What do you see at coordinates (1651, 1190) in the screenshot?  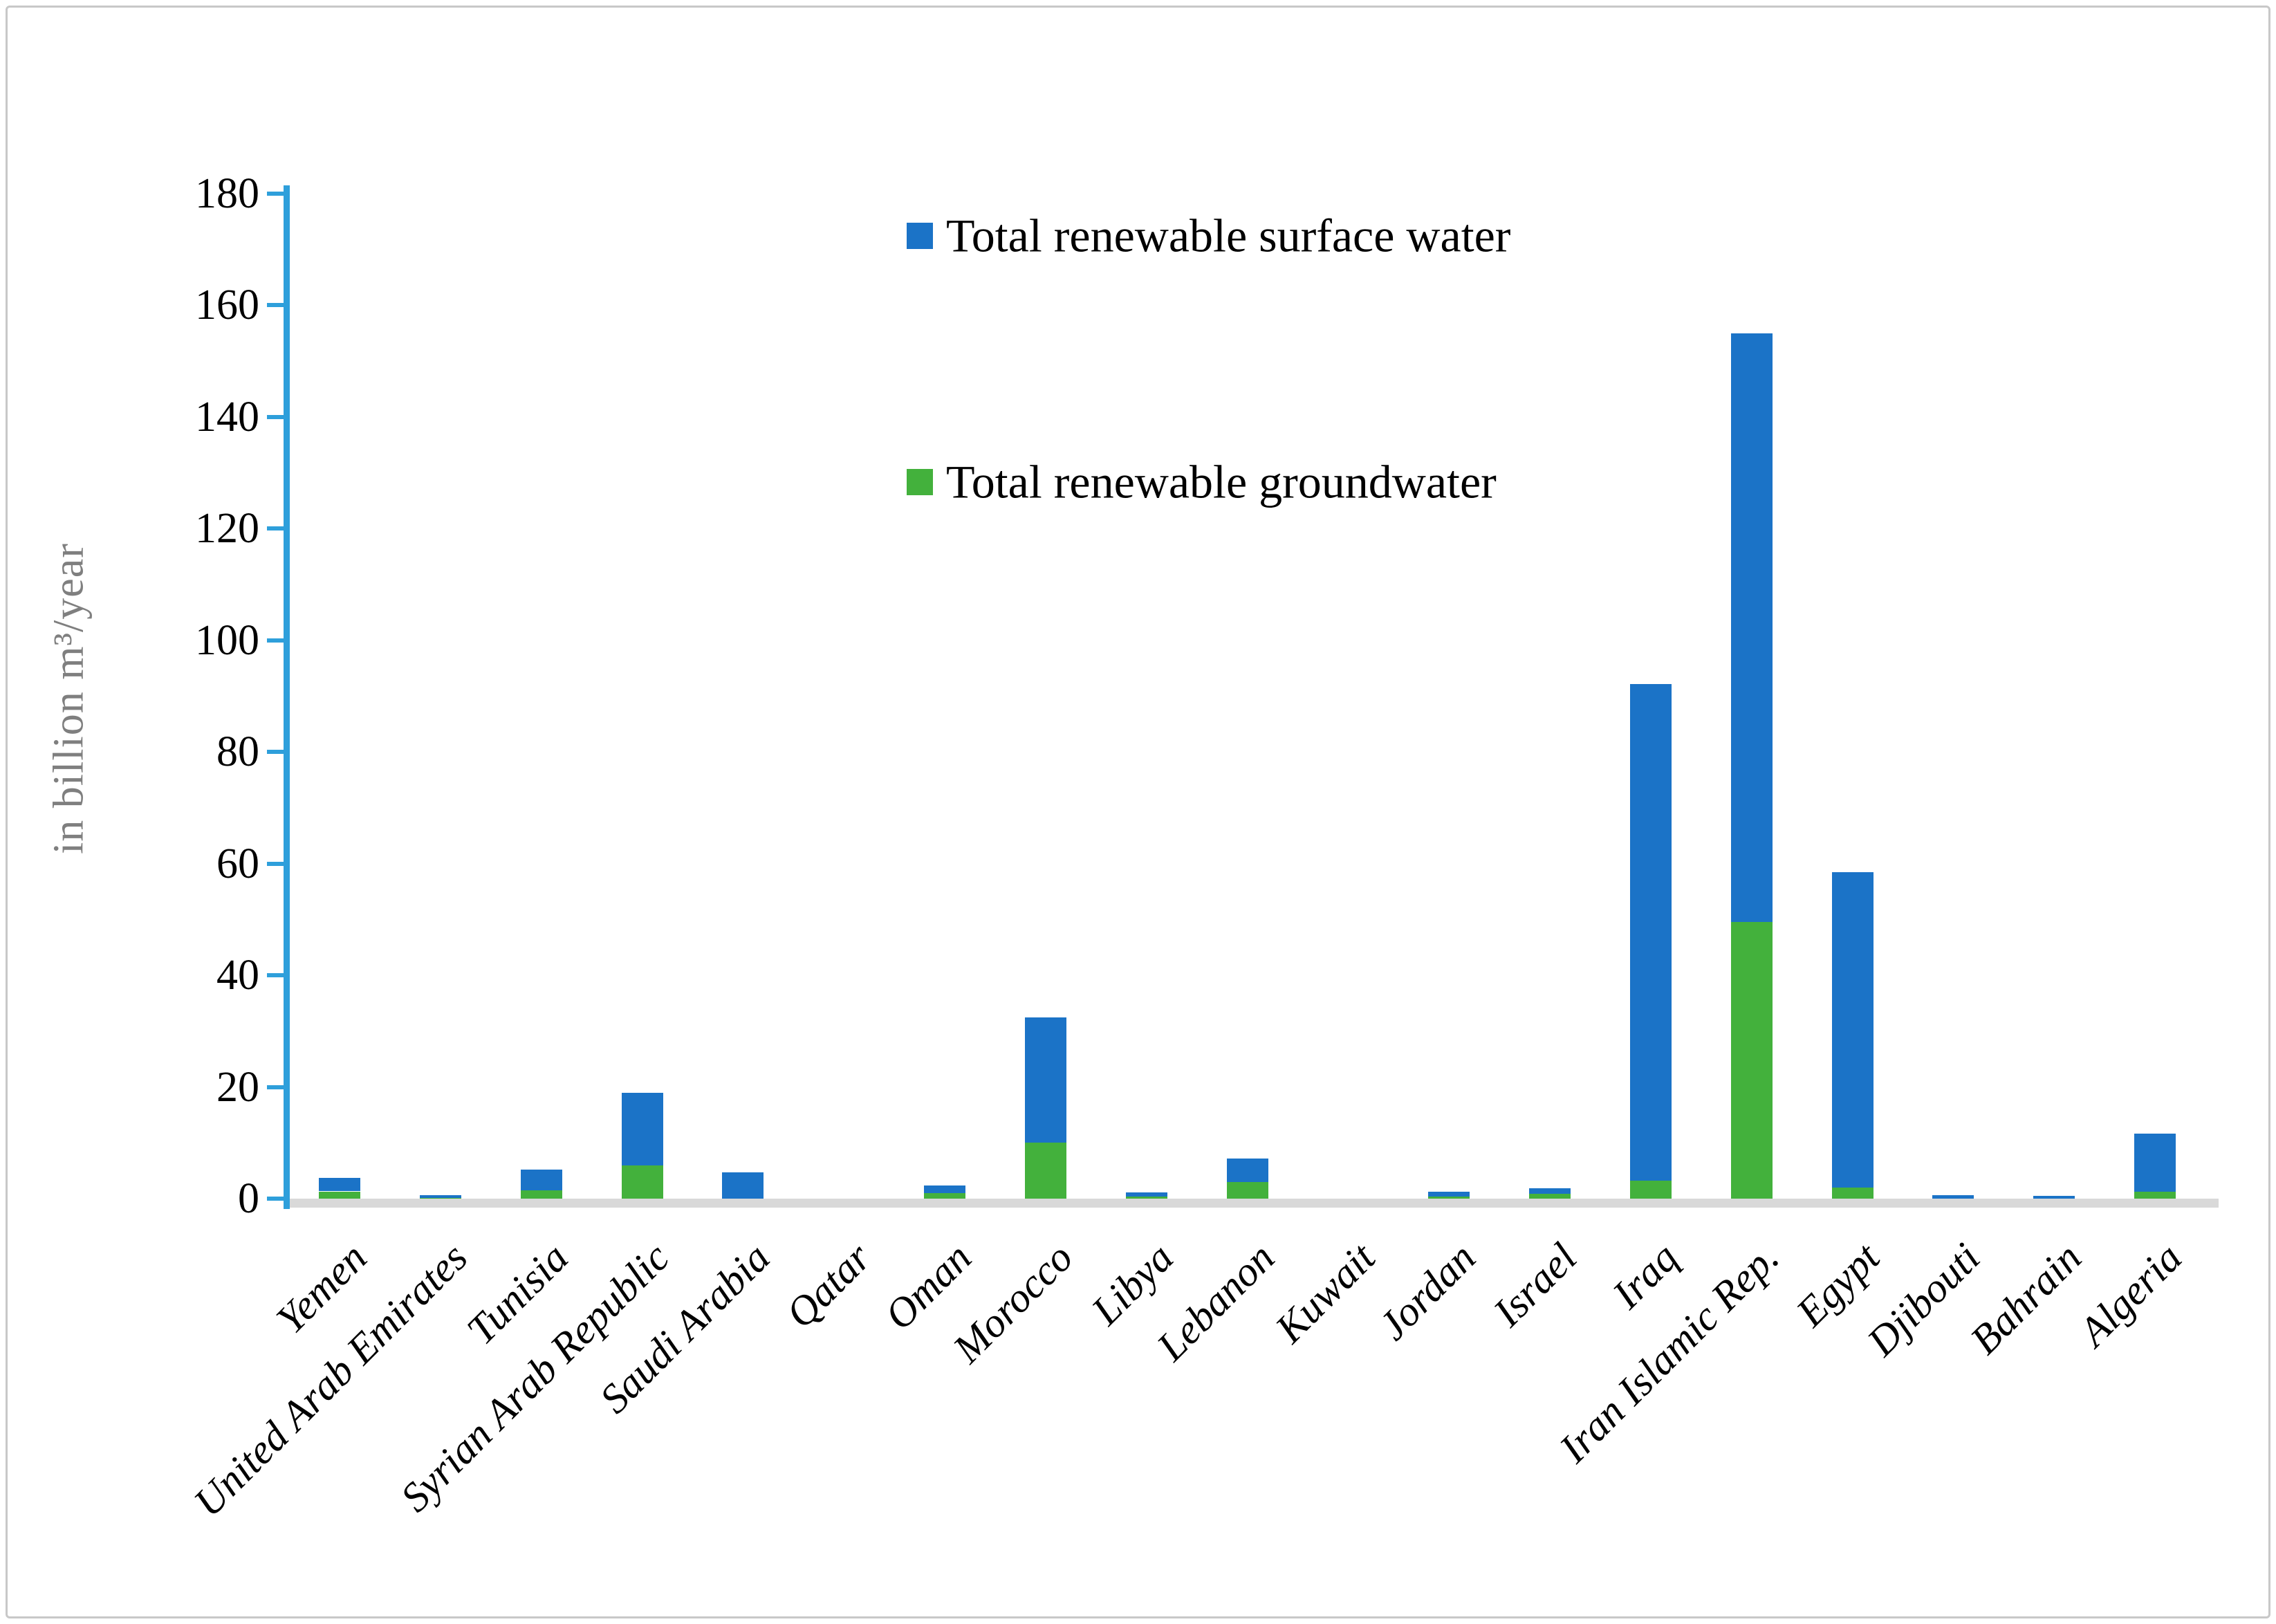 I see `bar-groundwater-iraq` at bounding box center [1651, 1190].